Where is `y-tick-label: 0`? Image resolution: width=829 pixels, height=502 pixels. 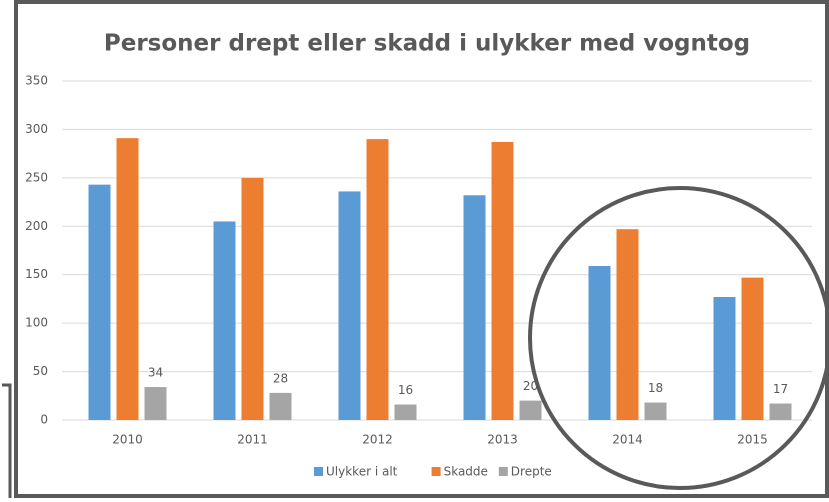
y-tick-label: 0 is located at coordinates (44, 420).